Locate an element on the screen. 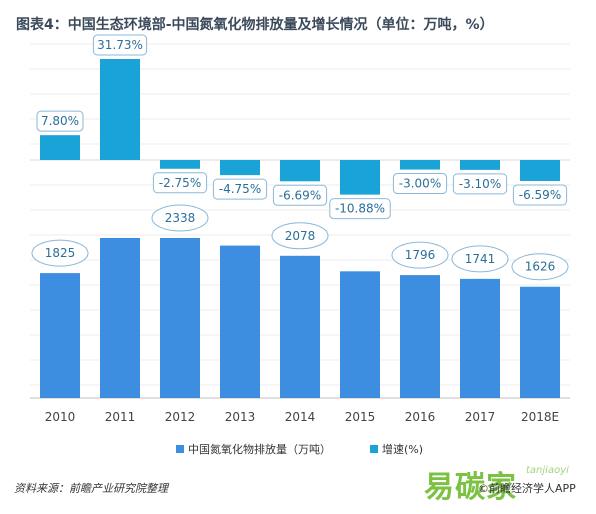  watermark-logo-sub: tanjiaoyi is located at coordinates (547, 470).